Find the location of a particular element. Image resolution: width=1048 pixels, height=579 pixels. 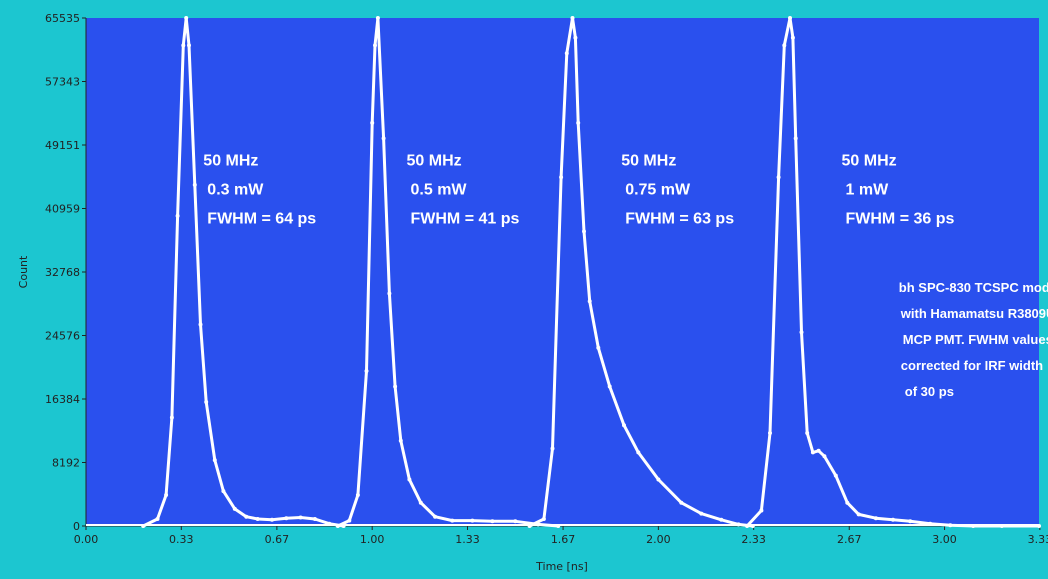

x-tick-label: 3.00 is located at coordinates (944, 539).